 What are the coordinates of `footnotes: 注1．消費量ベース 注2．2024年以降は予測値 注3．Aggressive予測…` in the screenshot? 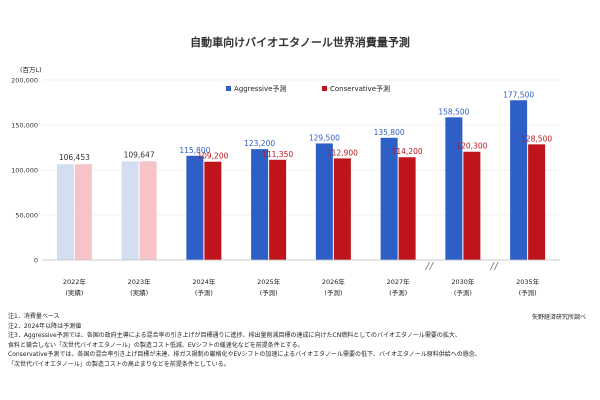 It's located at (278, 341).